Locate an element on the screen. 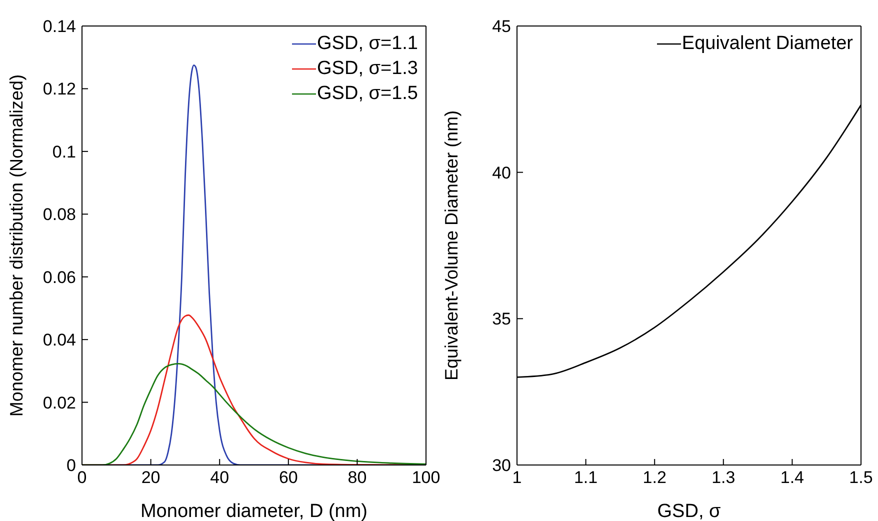  x-tick-label: 80 is located at coordinates (357, 478).